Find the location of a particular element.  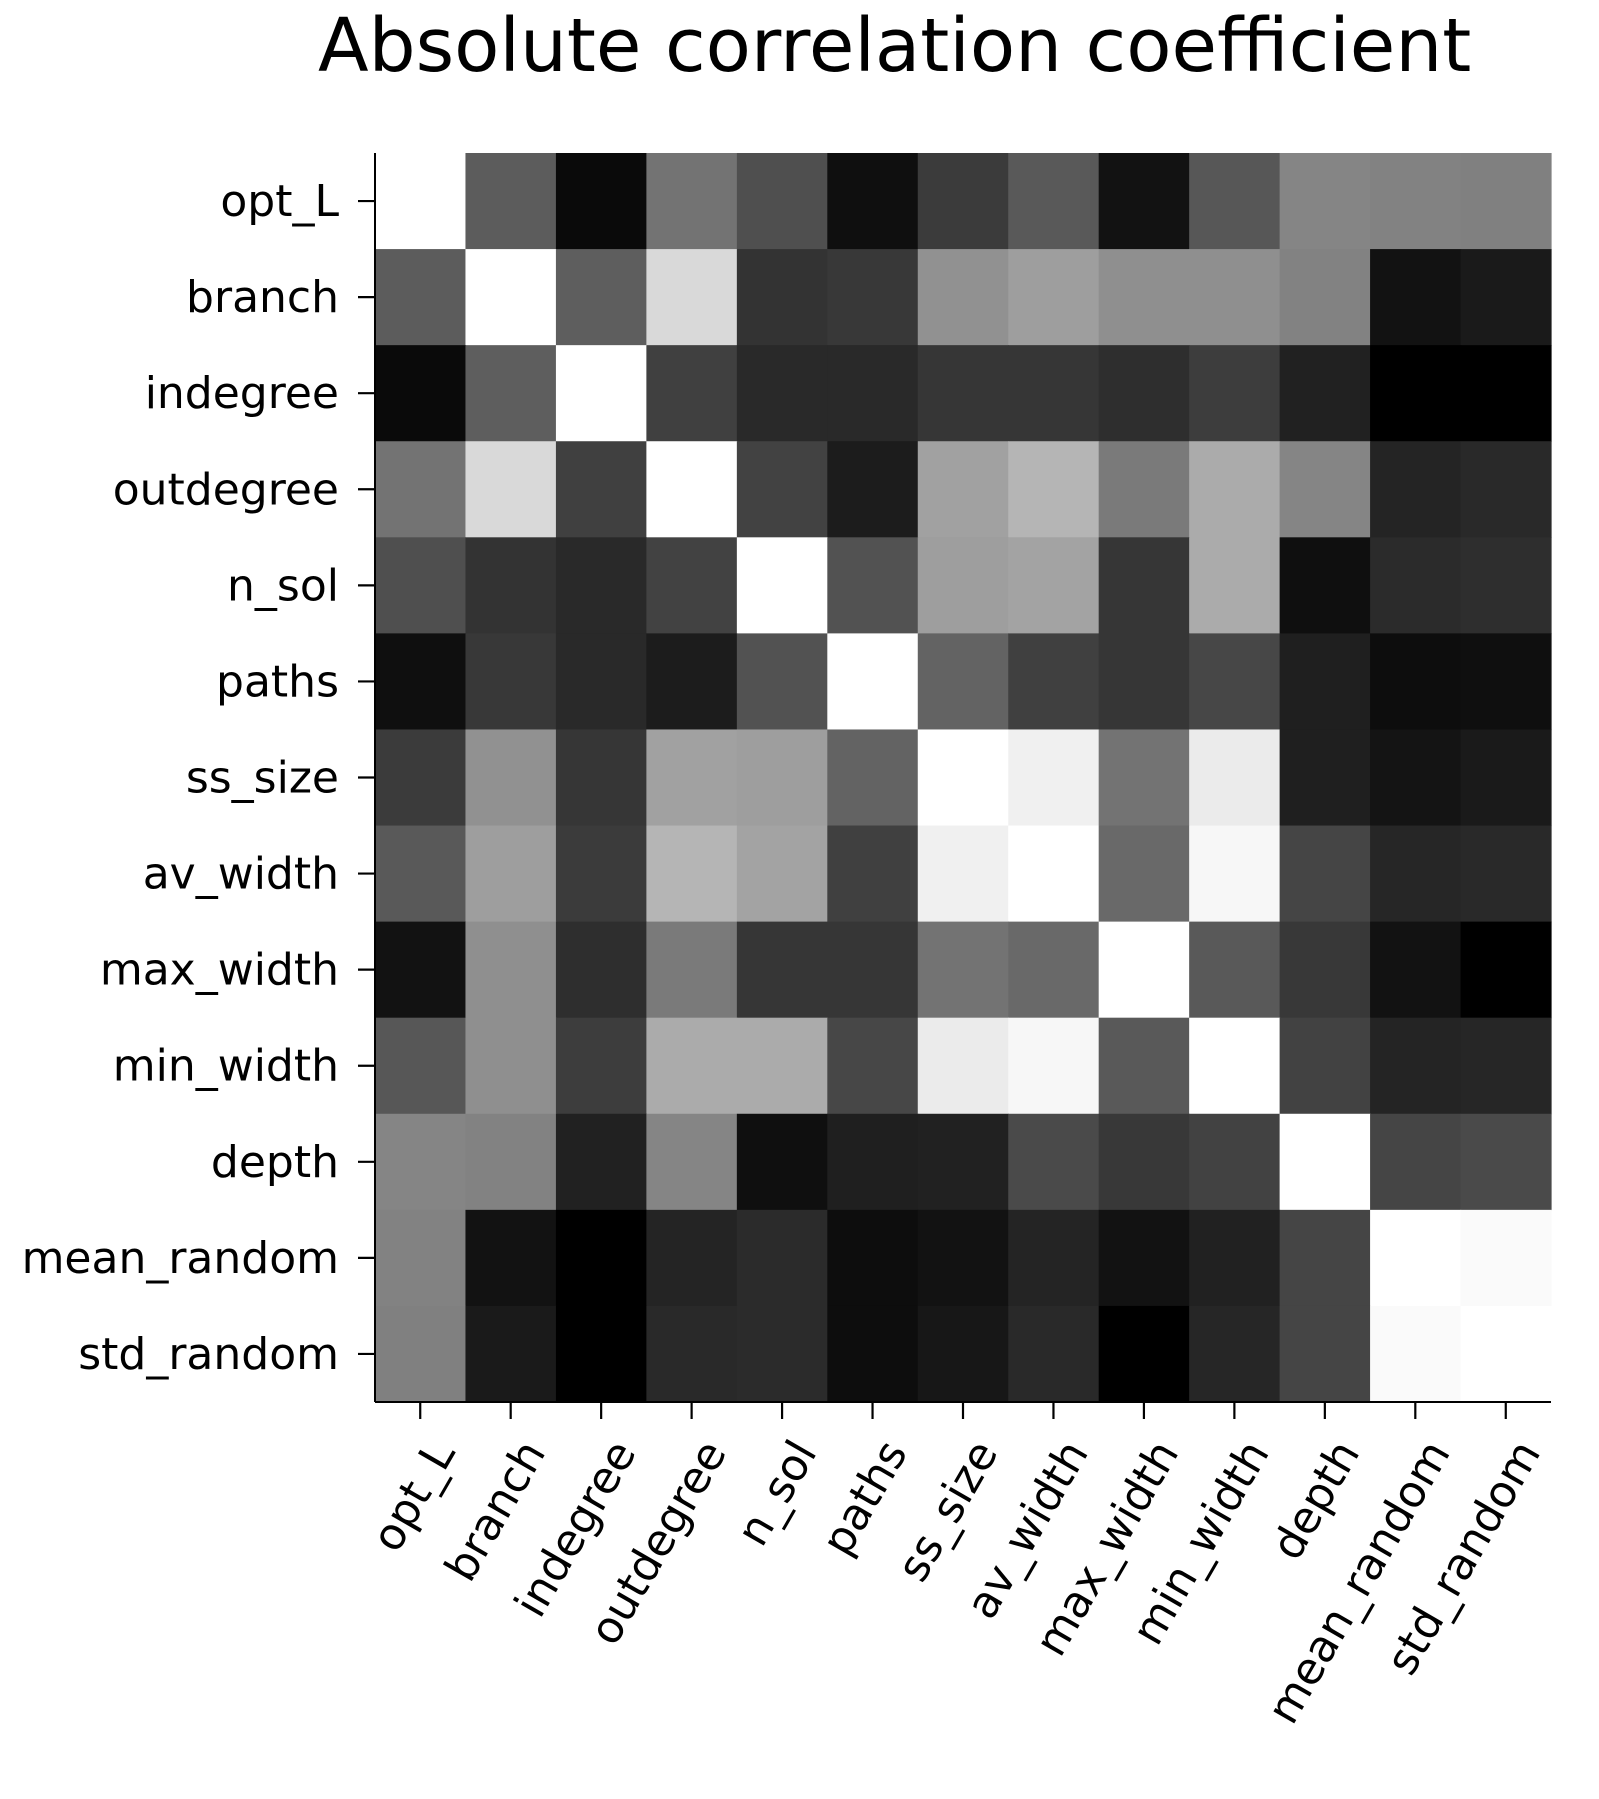

x-tick-label-n_sol: n_sol is located at coordinates (777, 1493).